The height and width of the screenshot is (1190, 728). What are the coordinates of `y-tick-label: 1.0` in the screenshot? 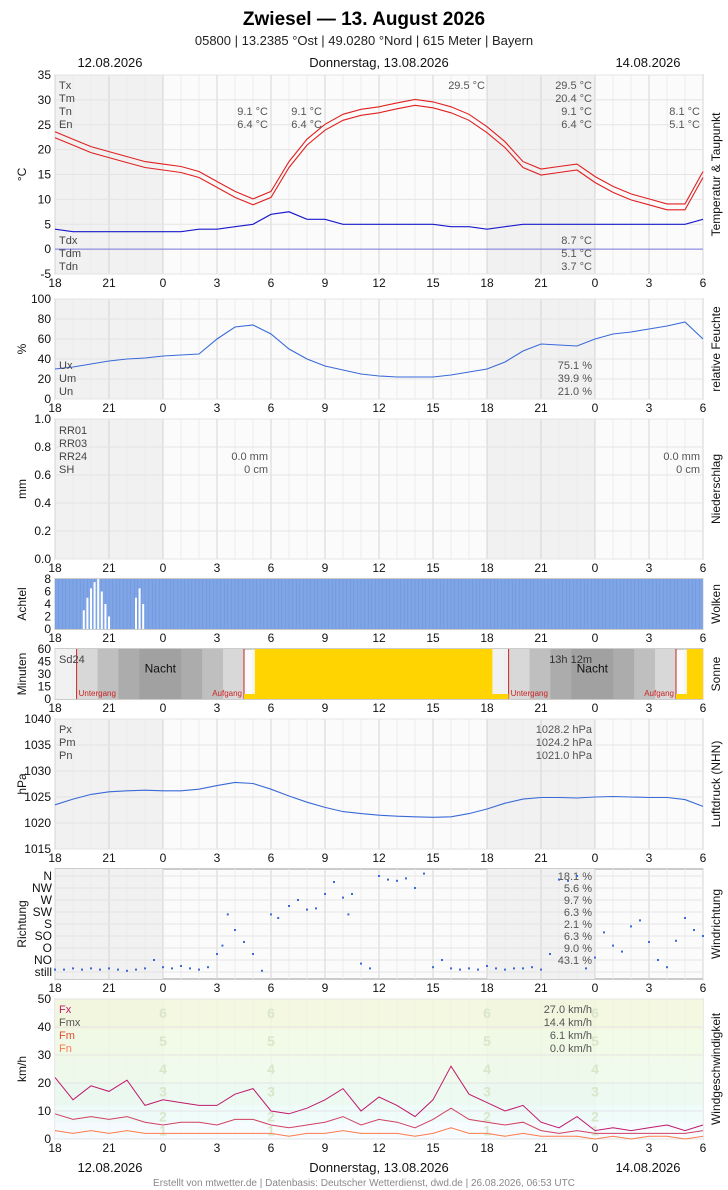 It's located at (42, 419).